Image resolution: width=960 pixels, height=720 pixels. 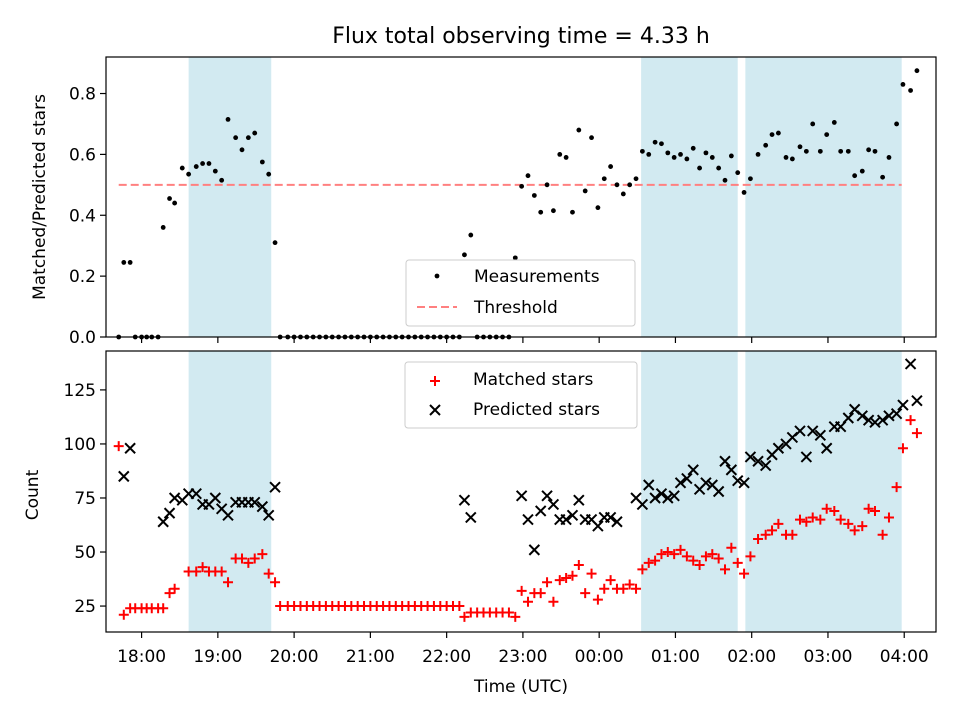 What do you see at coordinates (40, 197) in the screenshot?
I see `top-y-axis-label: Matched/Predicted stars` at bounding box center [40, 197].